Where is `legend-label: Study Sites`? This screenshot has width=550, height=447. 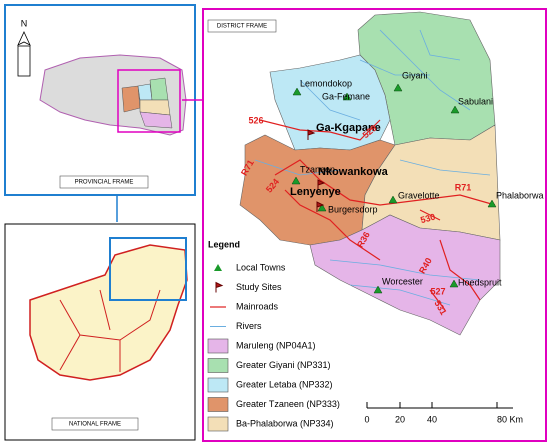 legend-label: Study Sites is located at coordinates (259, 287).